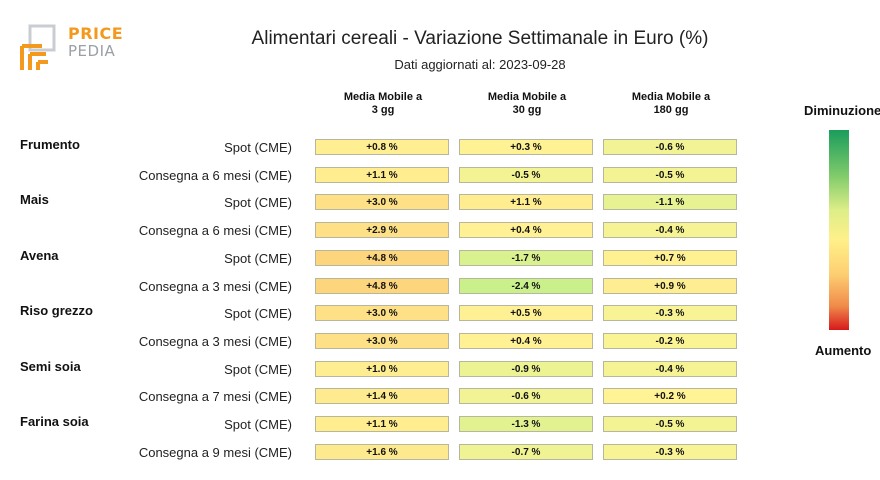 The image size is (880, 480). Describe the element at coordinates (670, 340) in the screenshot. I see `value-cell: -0.2 %` at that location.